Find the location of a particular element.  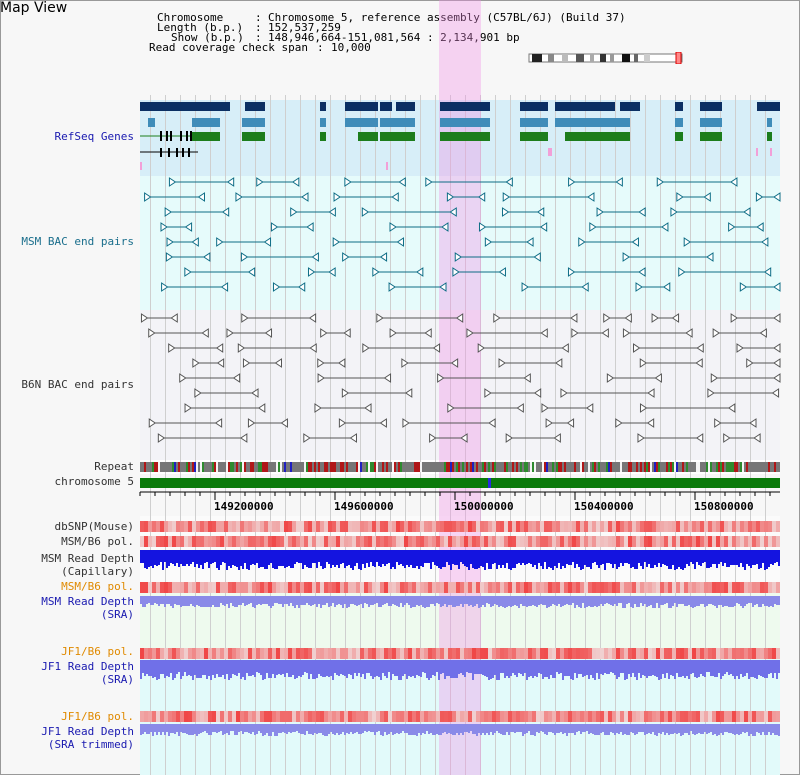

length-sep: : is located at coordinates (258, 27).